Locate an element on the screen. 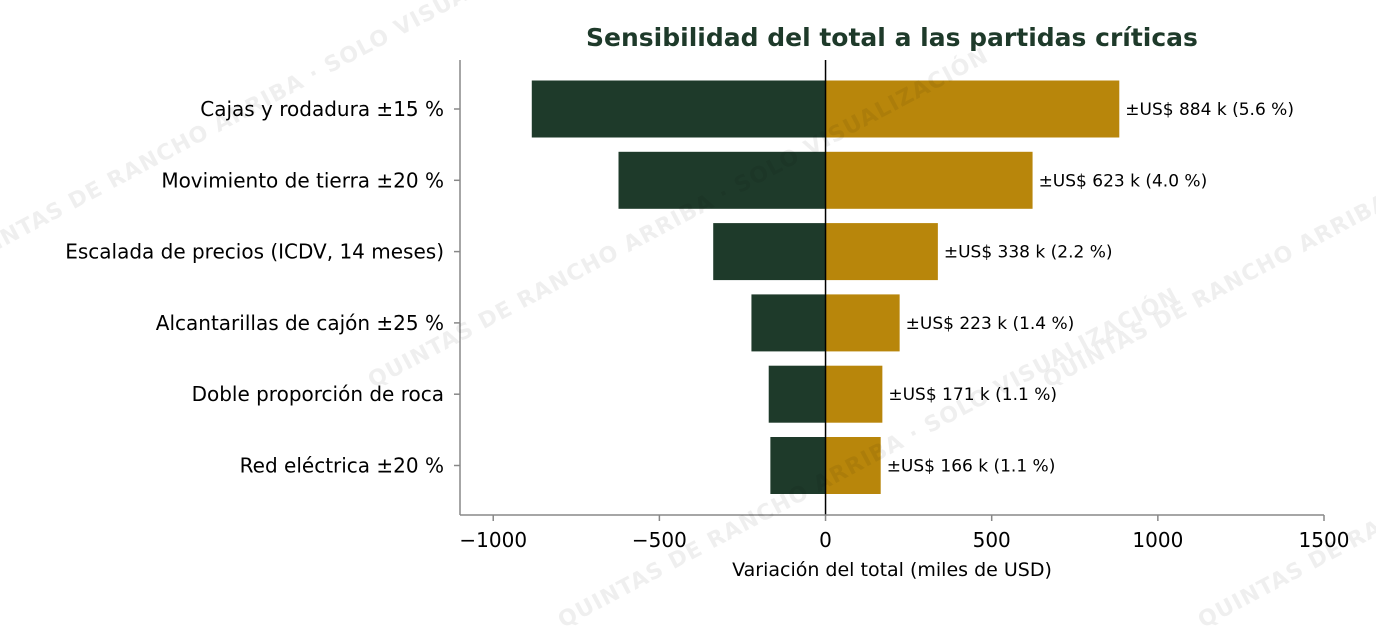 This screenshot has height=634, width=1376. x-tick-label-5: 1500 is located at coordinates (1324, 540).